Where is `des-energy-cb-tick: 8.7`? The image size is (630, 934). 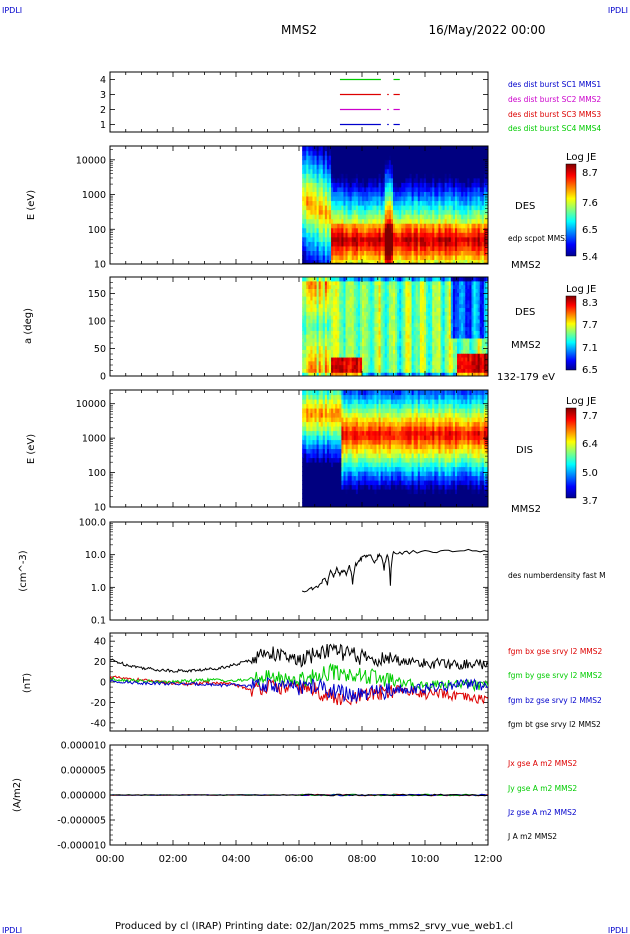 des-energy-cb-tick: 8.7 is located at coordinates (590, 173).